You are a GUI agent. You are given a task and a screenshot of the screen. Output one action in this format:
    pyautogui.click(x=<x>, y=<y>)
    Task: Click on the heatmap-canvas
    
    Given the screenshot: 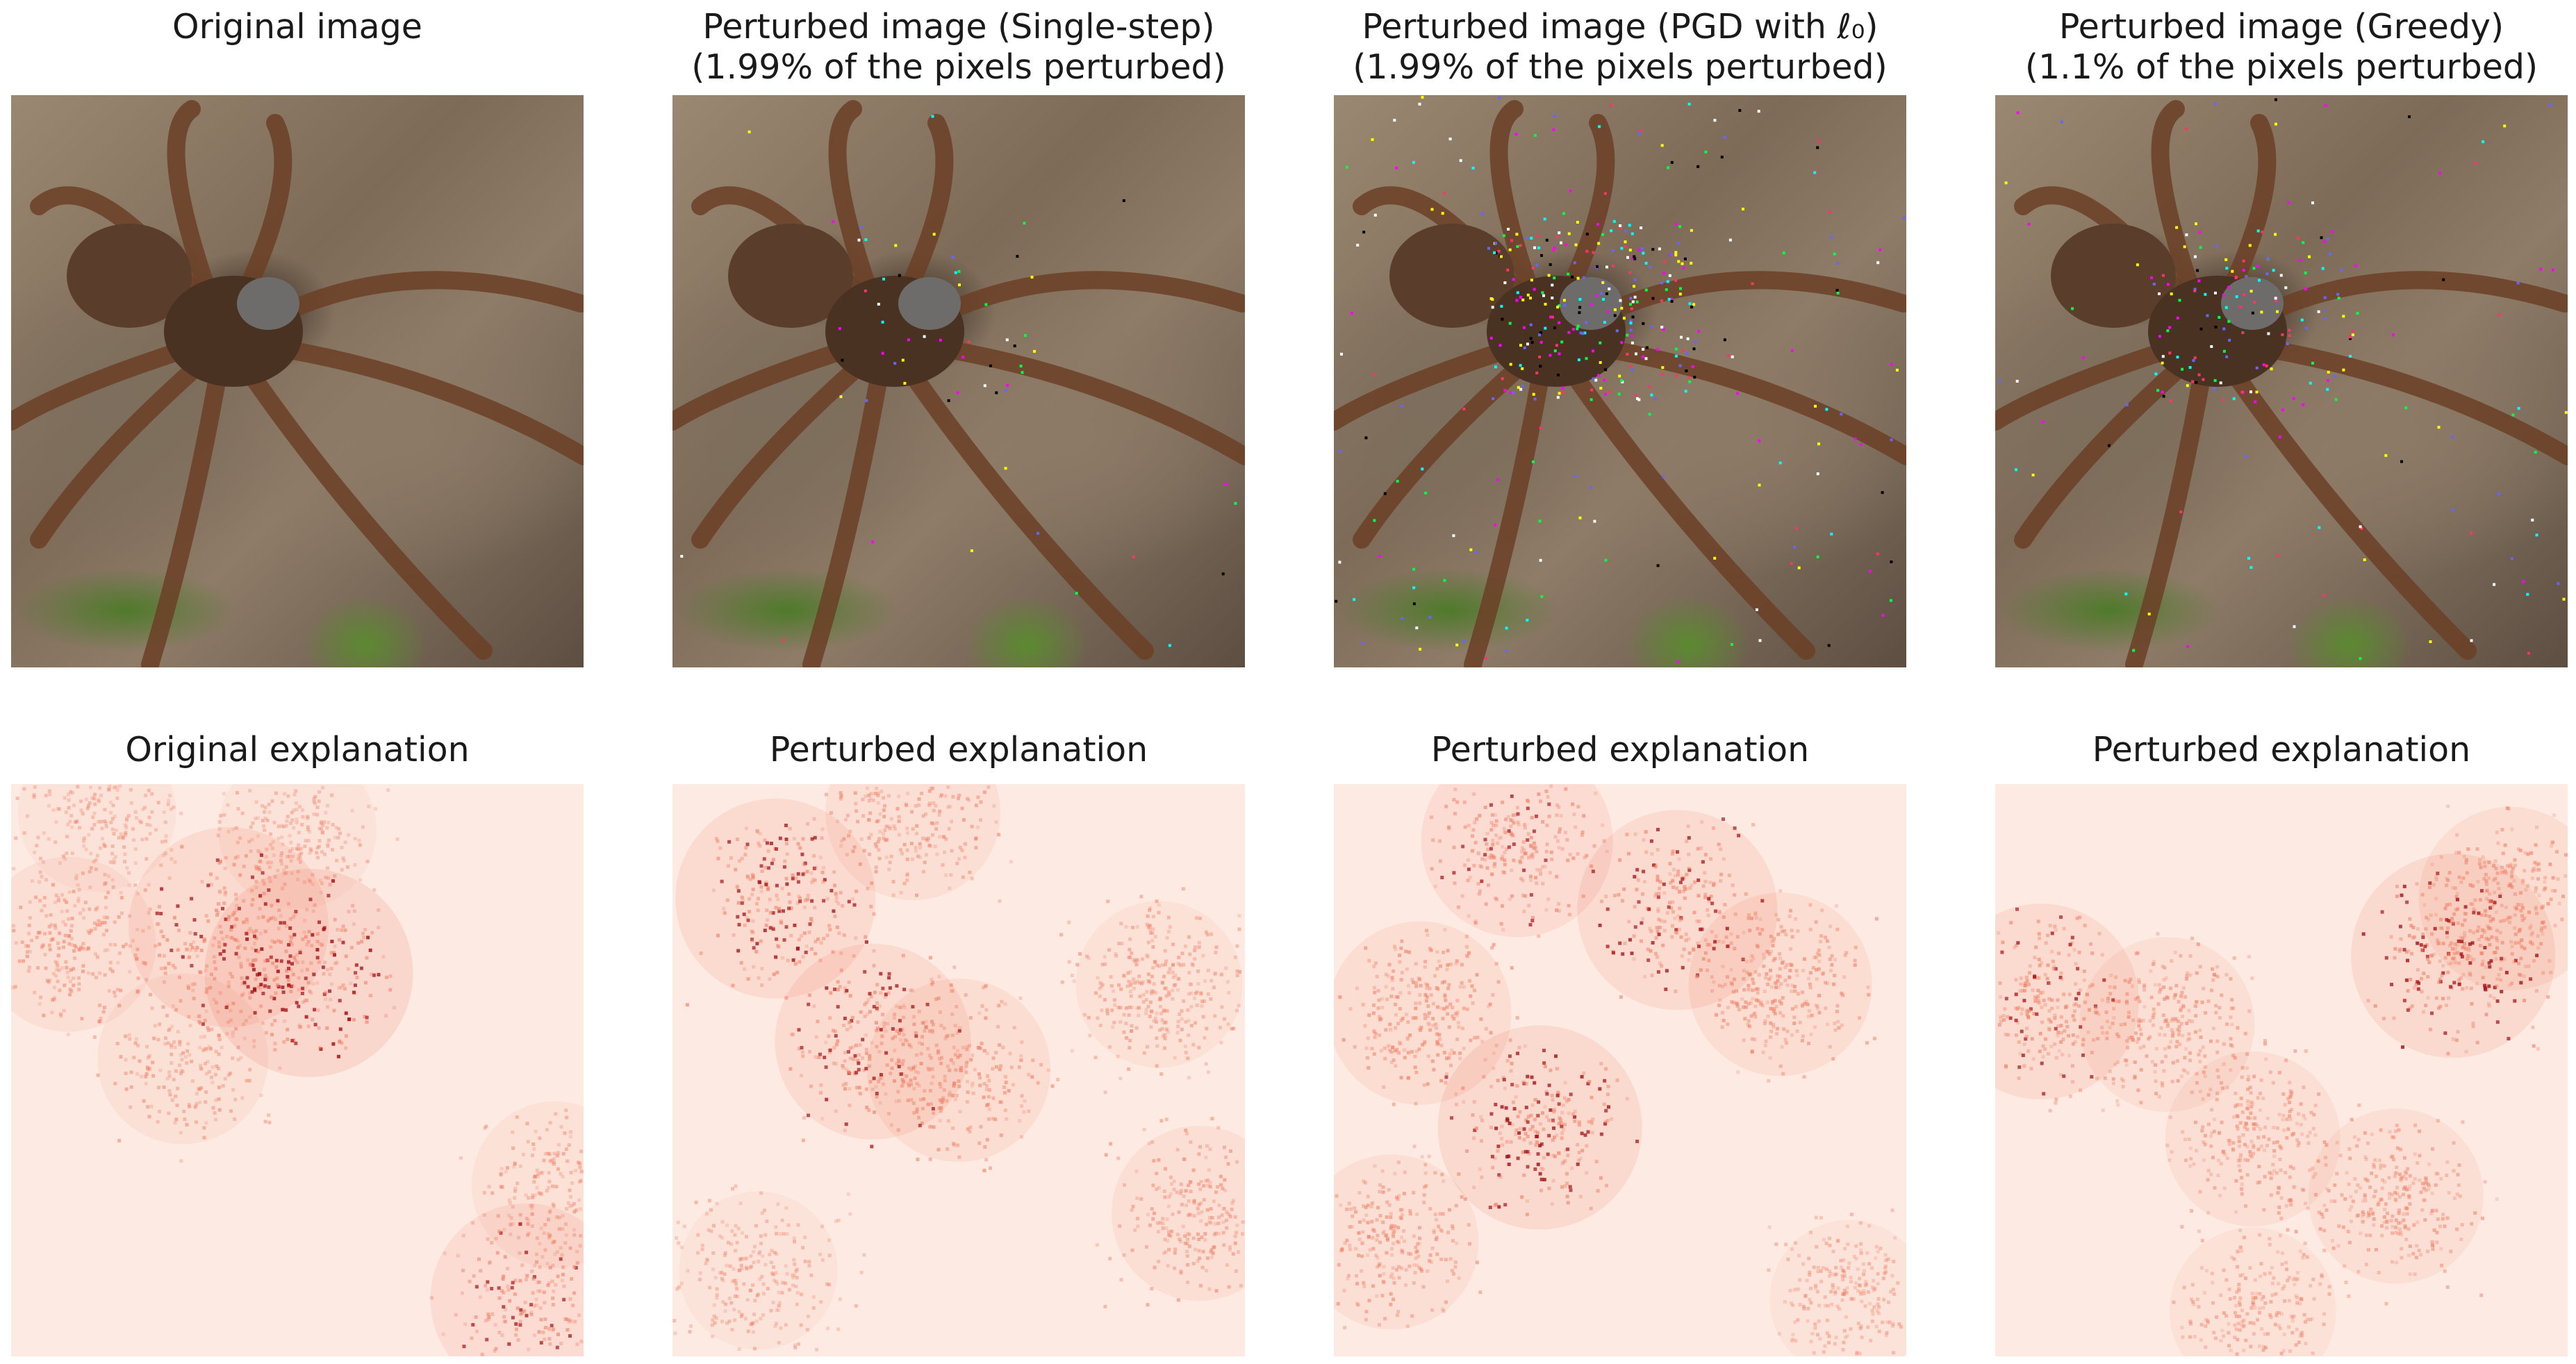 What is the action you would take?
    pyautogui.click(x=298, y=1070)
    